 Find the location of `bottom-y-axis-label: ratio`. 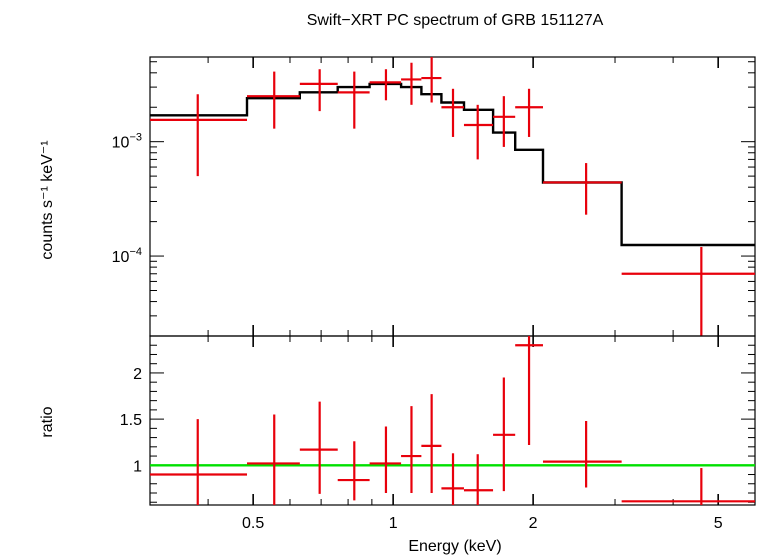

bottom-y-axis-label: ratio is located at coordinates (47, 421).